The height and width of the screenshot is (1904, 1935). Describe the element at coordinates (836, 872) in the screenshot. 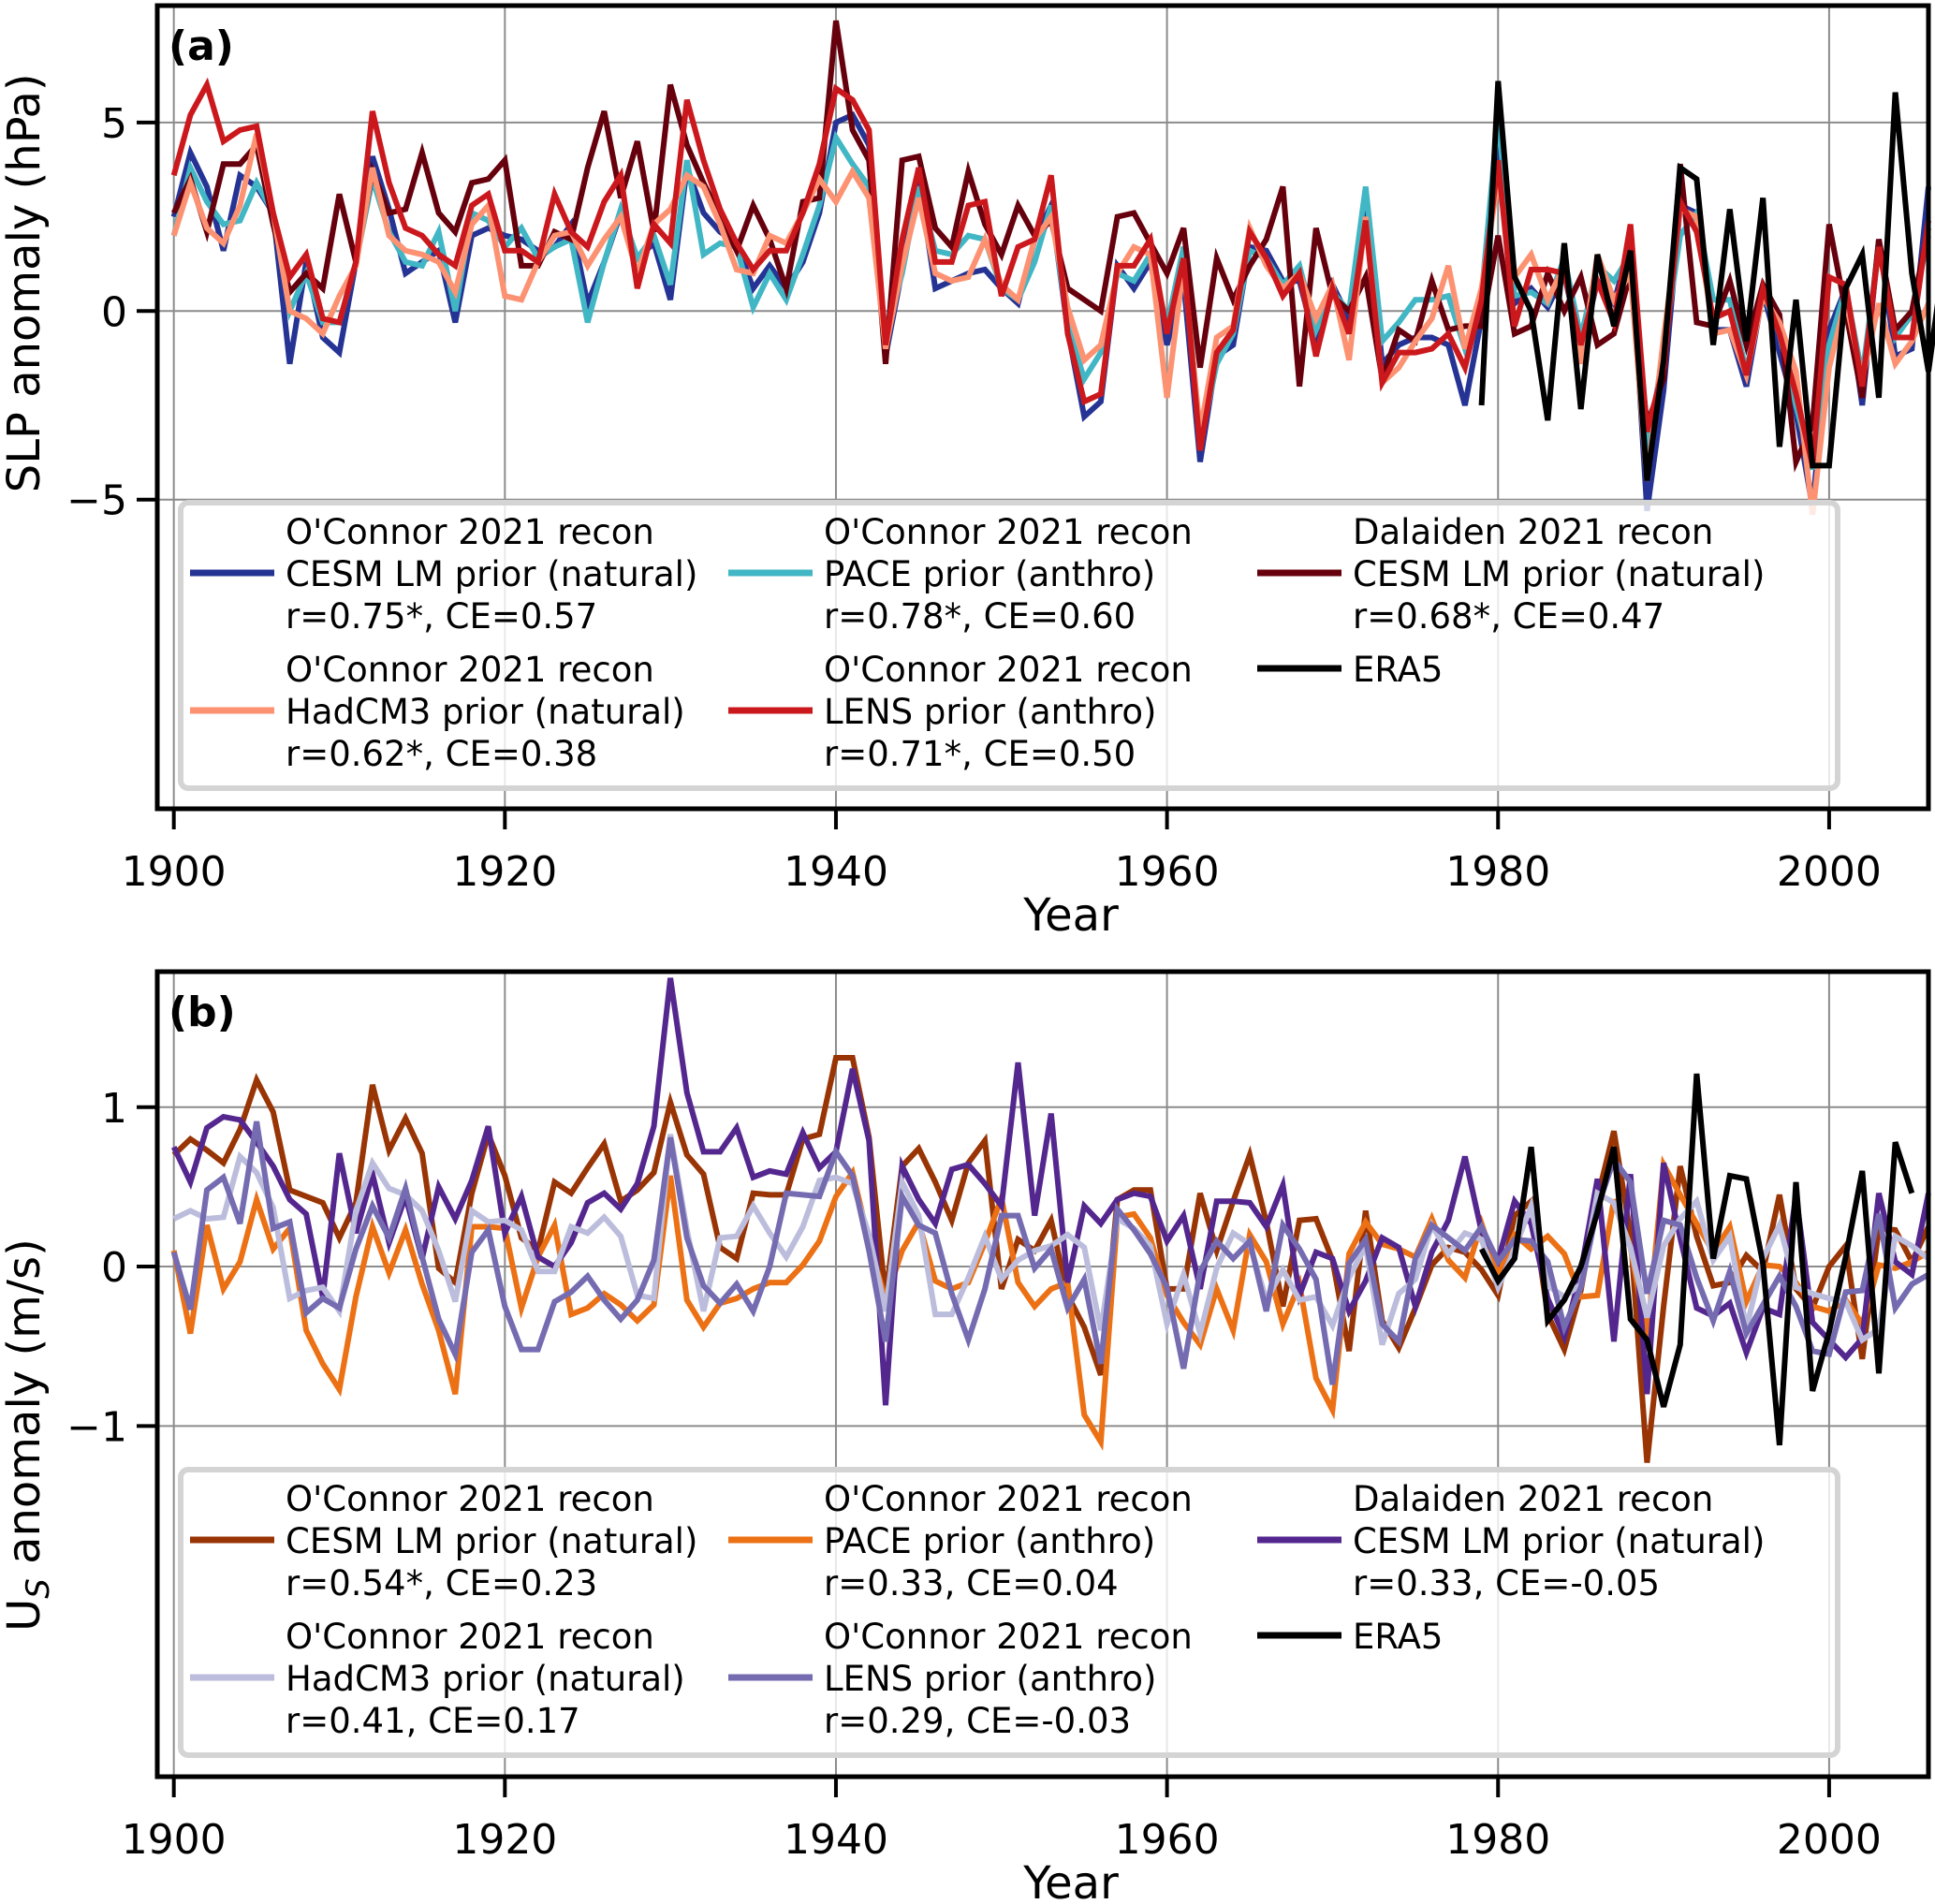

I see `panel-a-xtick-label: 1940` at that location.